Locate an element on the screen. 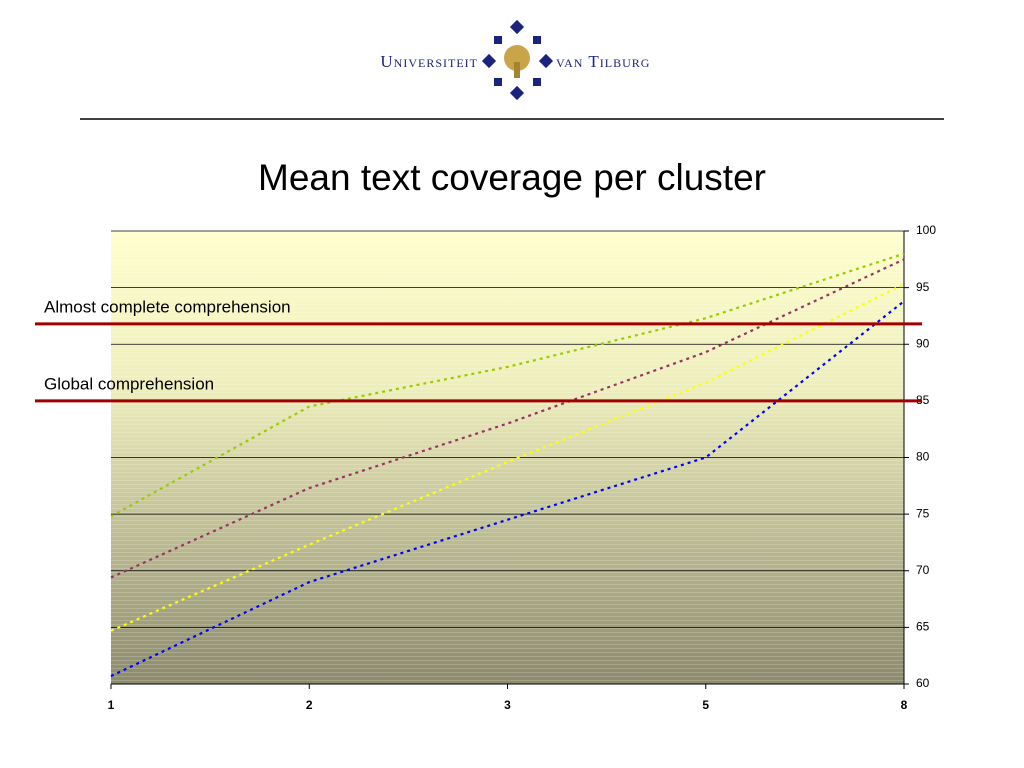 The height and width of the screenshot is (768, 1024). logo-trunk is located at coordinates (517, 70).